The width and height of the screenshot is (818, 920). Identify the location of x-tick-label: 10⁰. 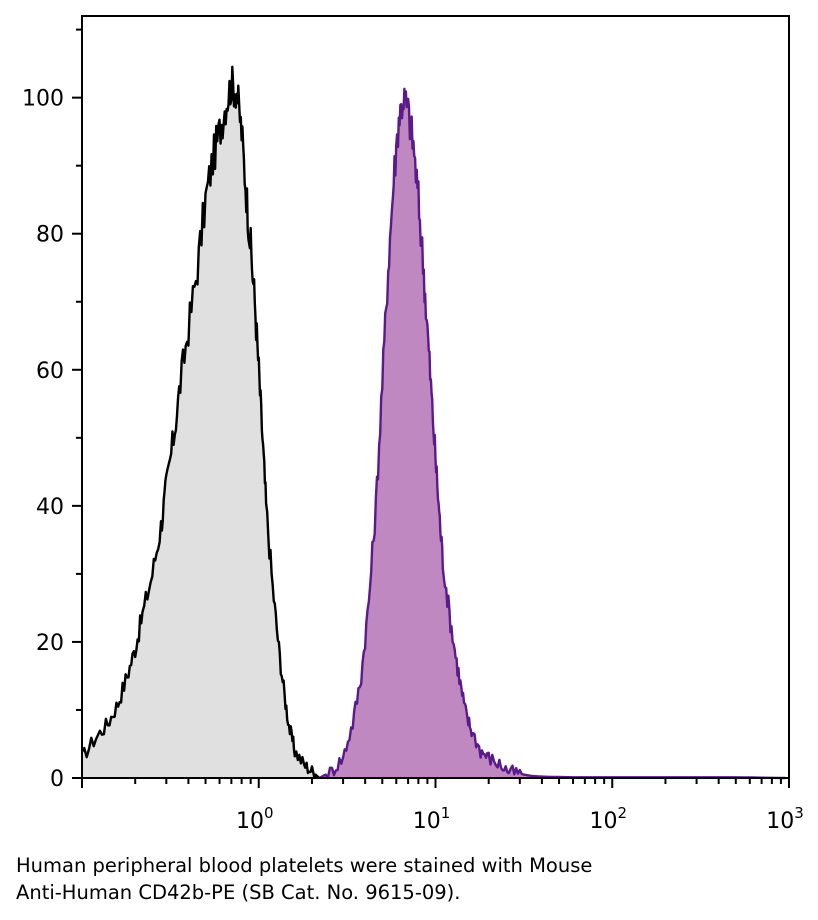
(255, 819).